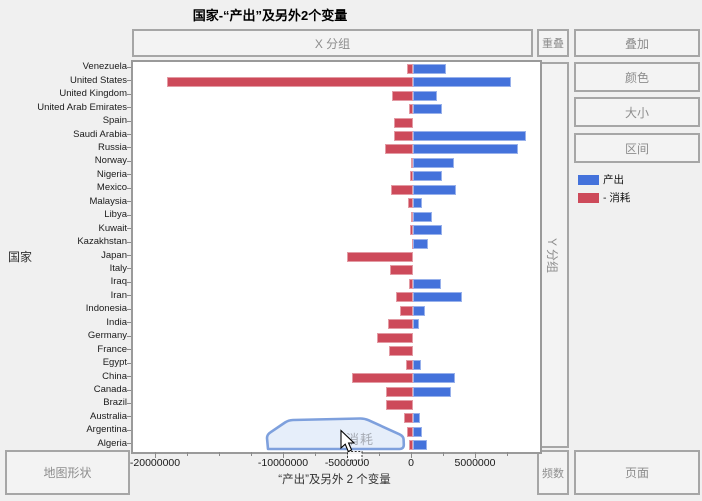 The height and width of the screenshot is (501, 702). Describe the element at coordinates (399, 391) in the screenshot. I see `bar-consumption-canada` at that location.